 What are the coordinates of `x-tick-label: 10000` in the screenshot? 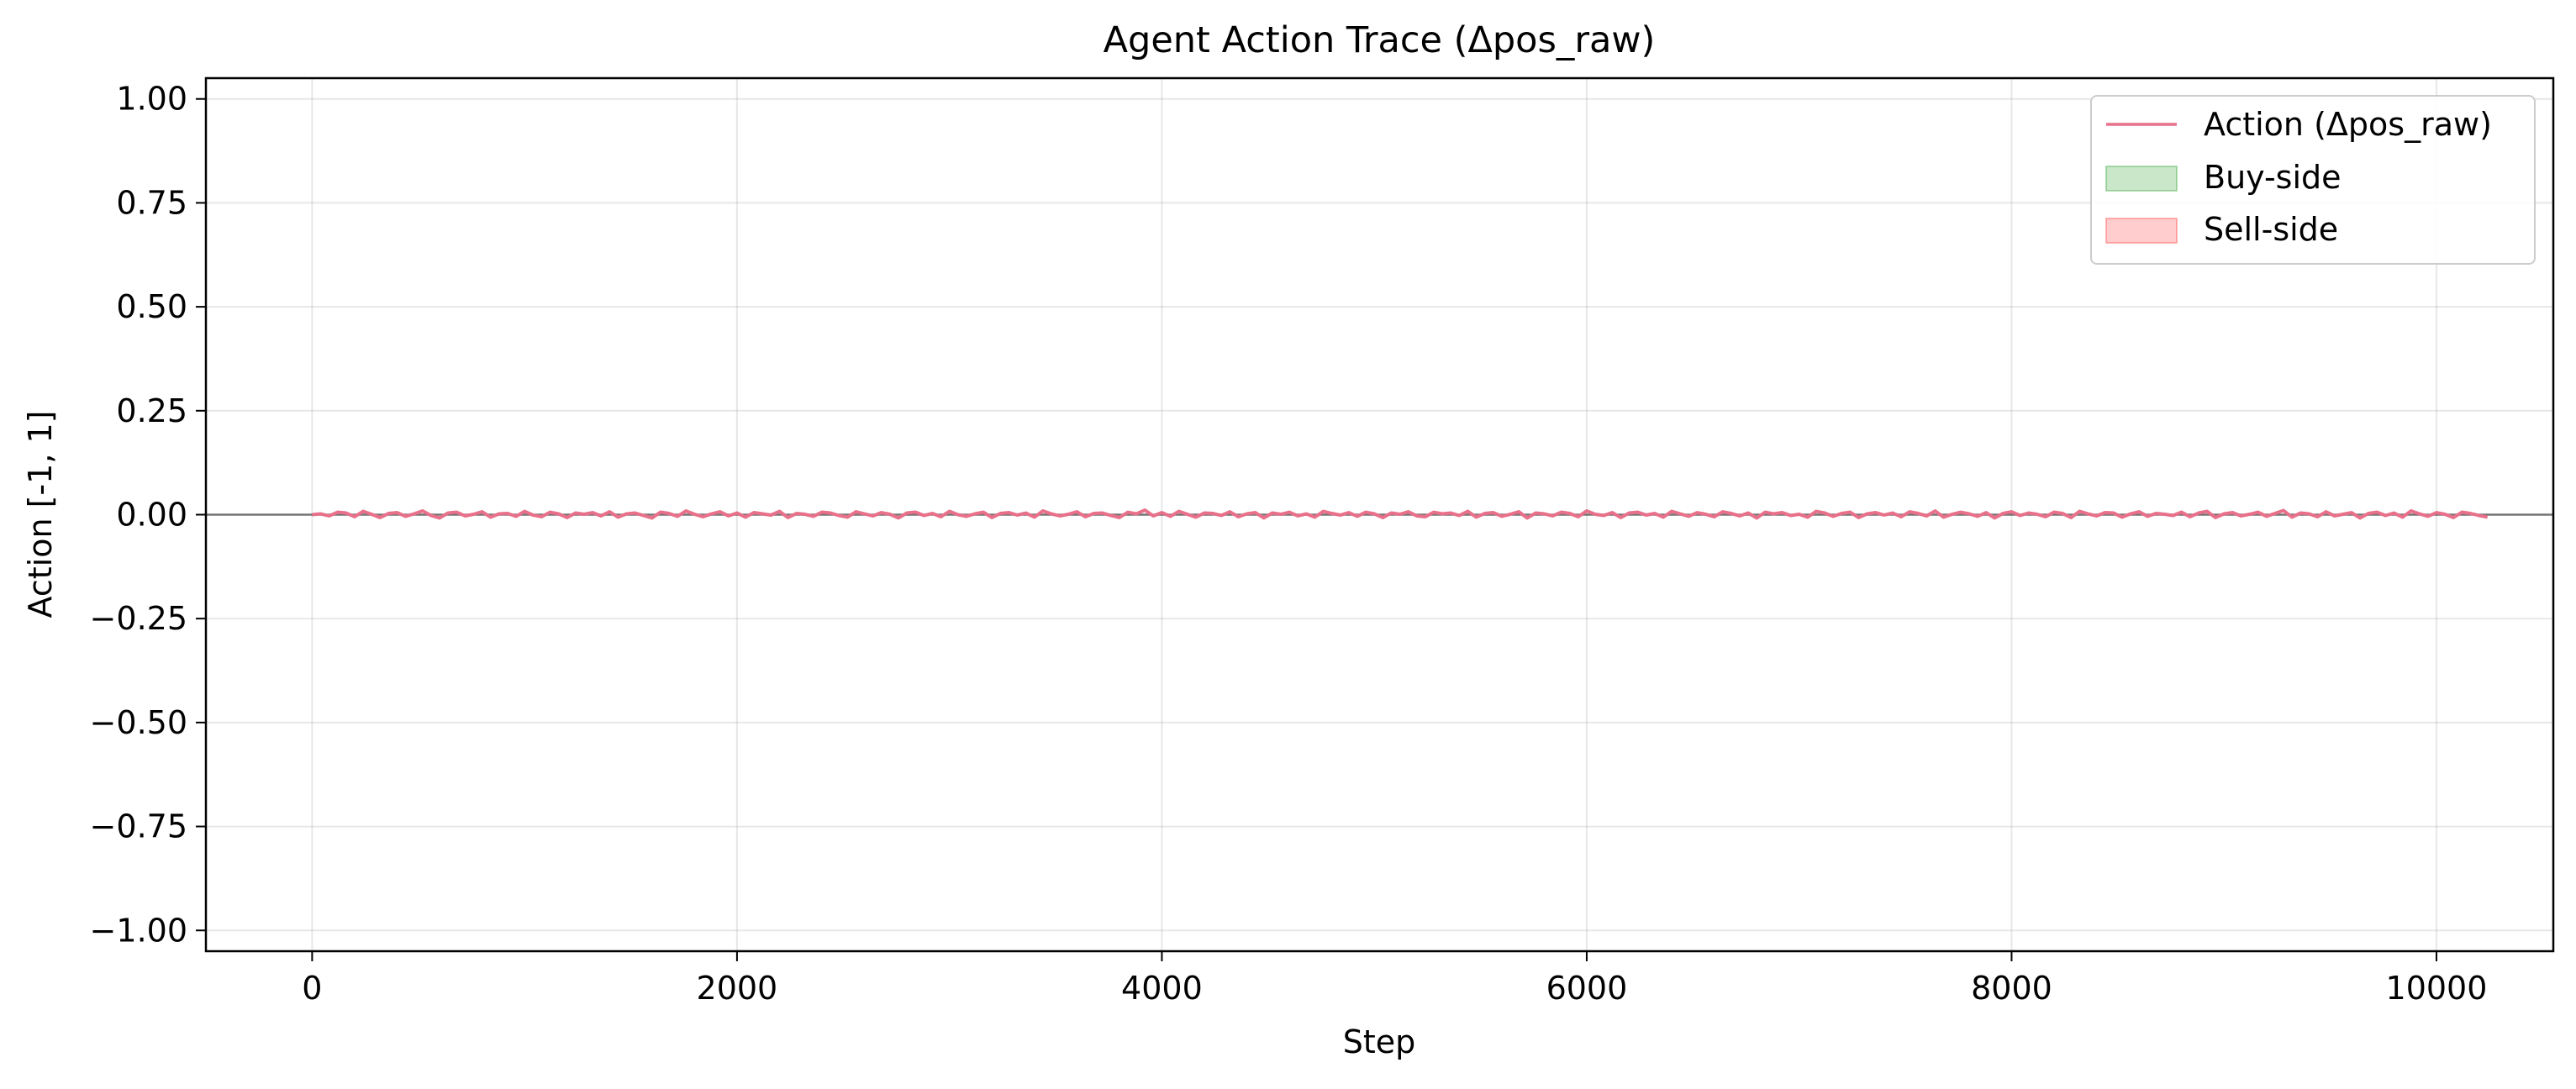 It's located at (2437, 989).